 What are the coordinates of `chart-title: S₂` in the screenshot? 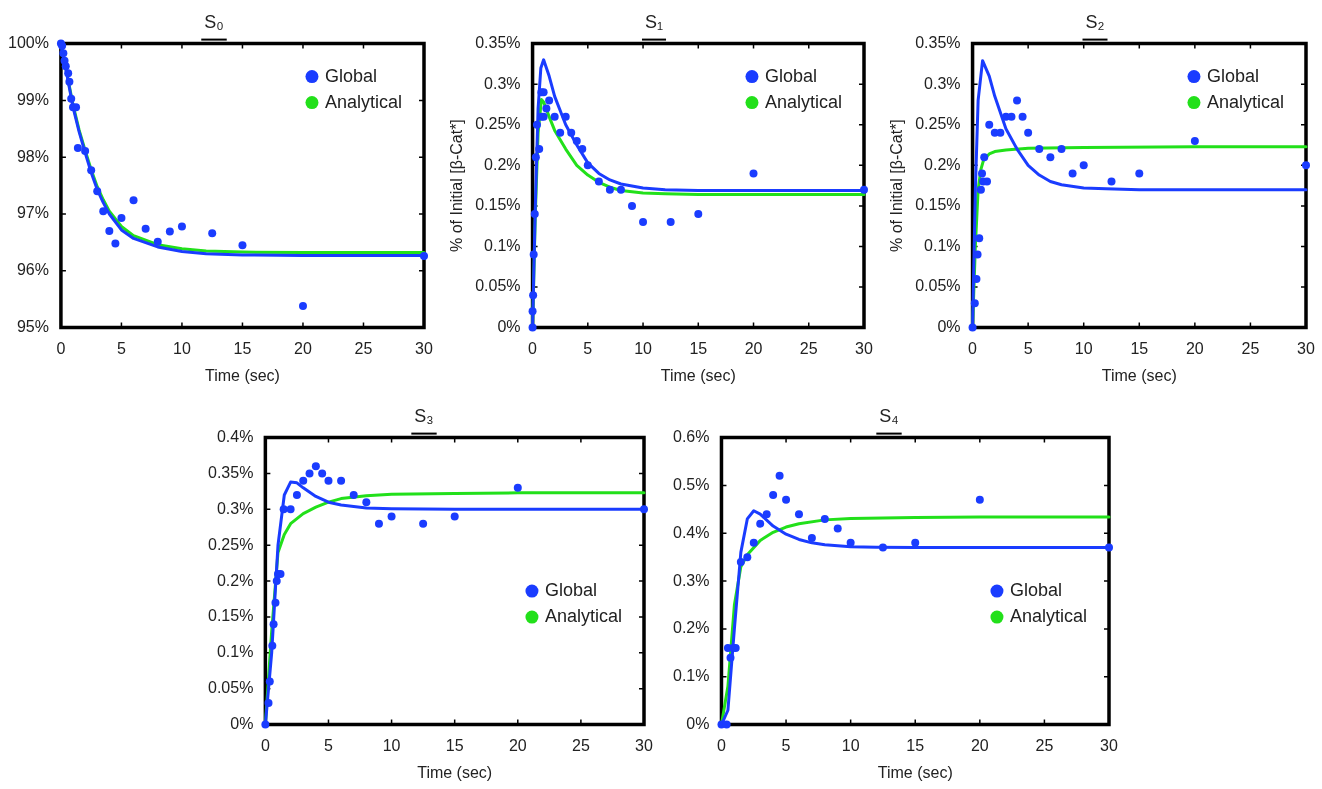 It's located at (1095, 21).